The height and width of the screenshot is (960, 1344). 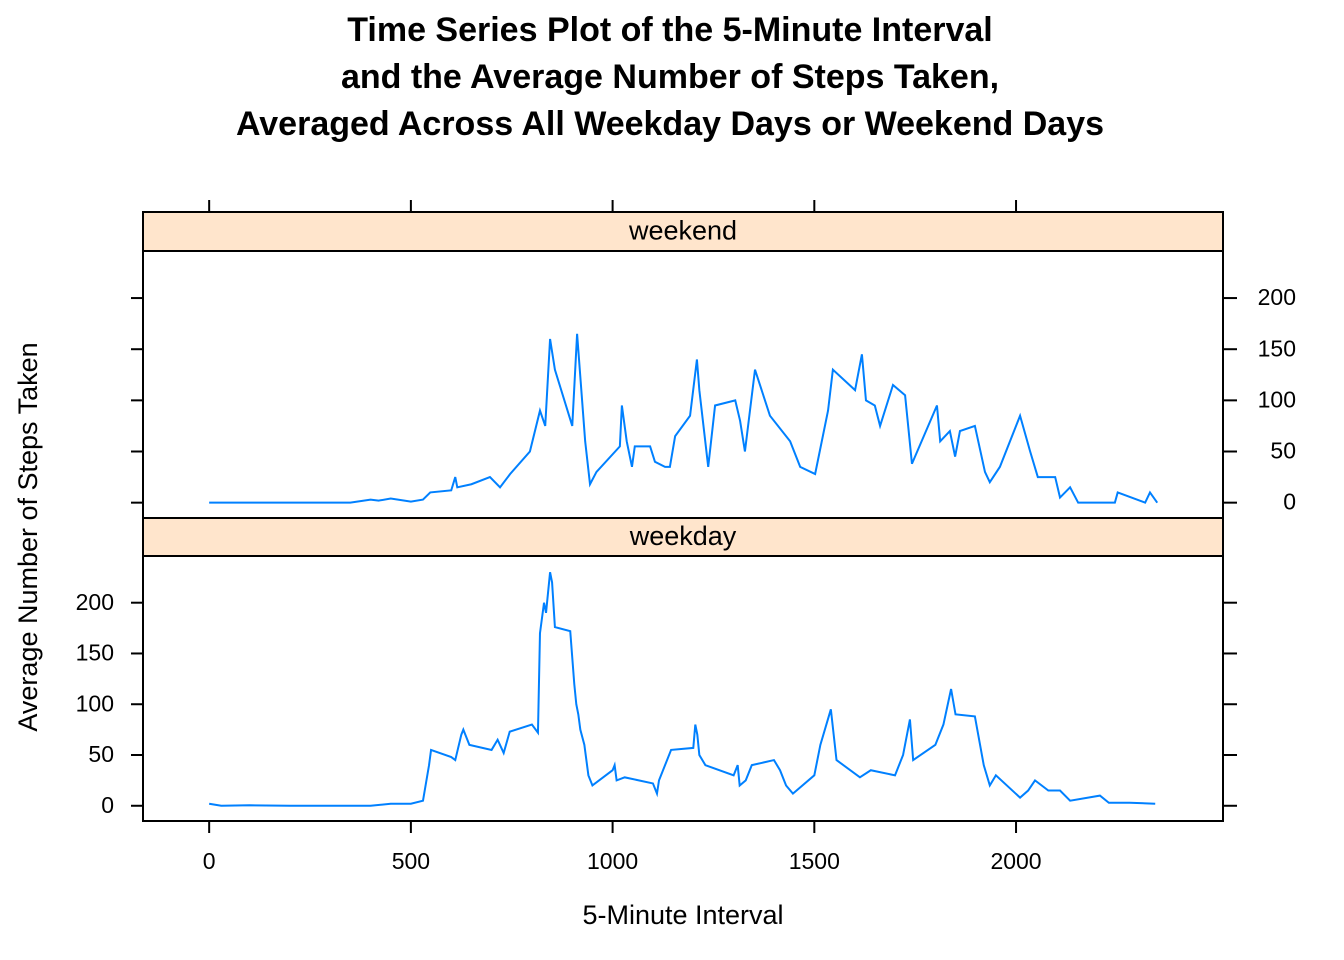 I want to click on x-tick-label: 0, so click(x=209, y=861).